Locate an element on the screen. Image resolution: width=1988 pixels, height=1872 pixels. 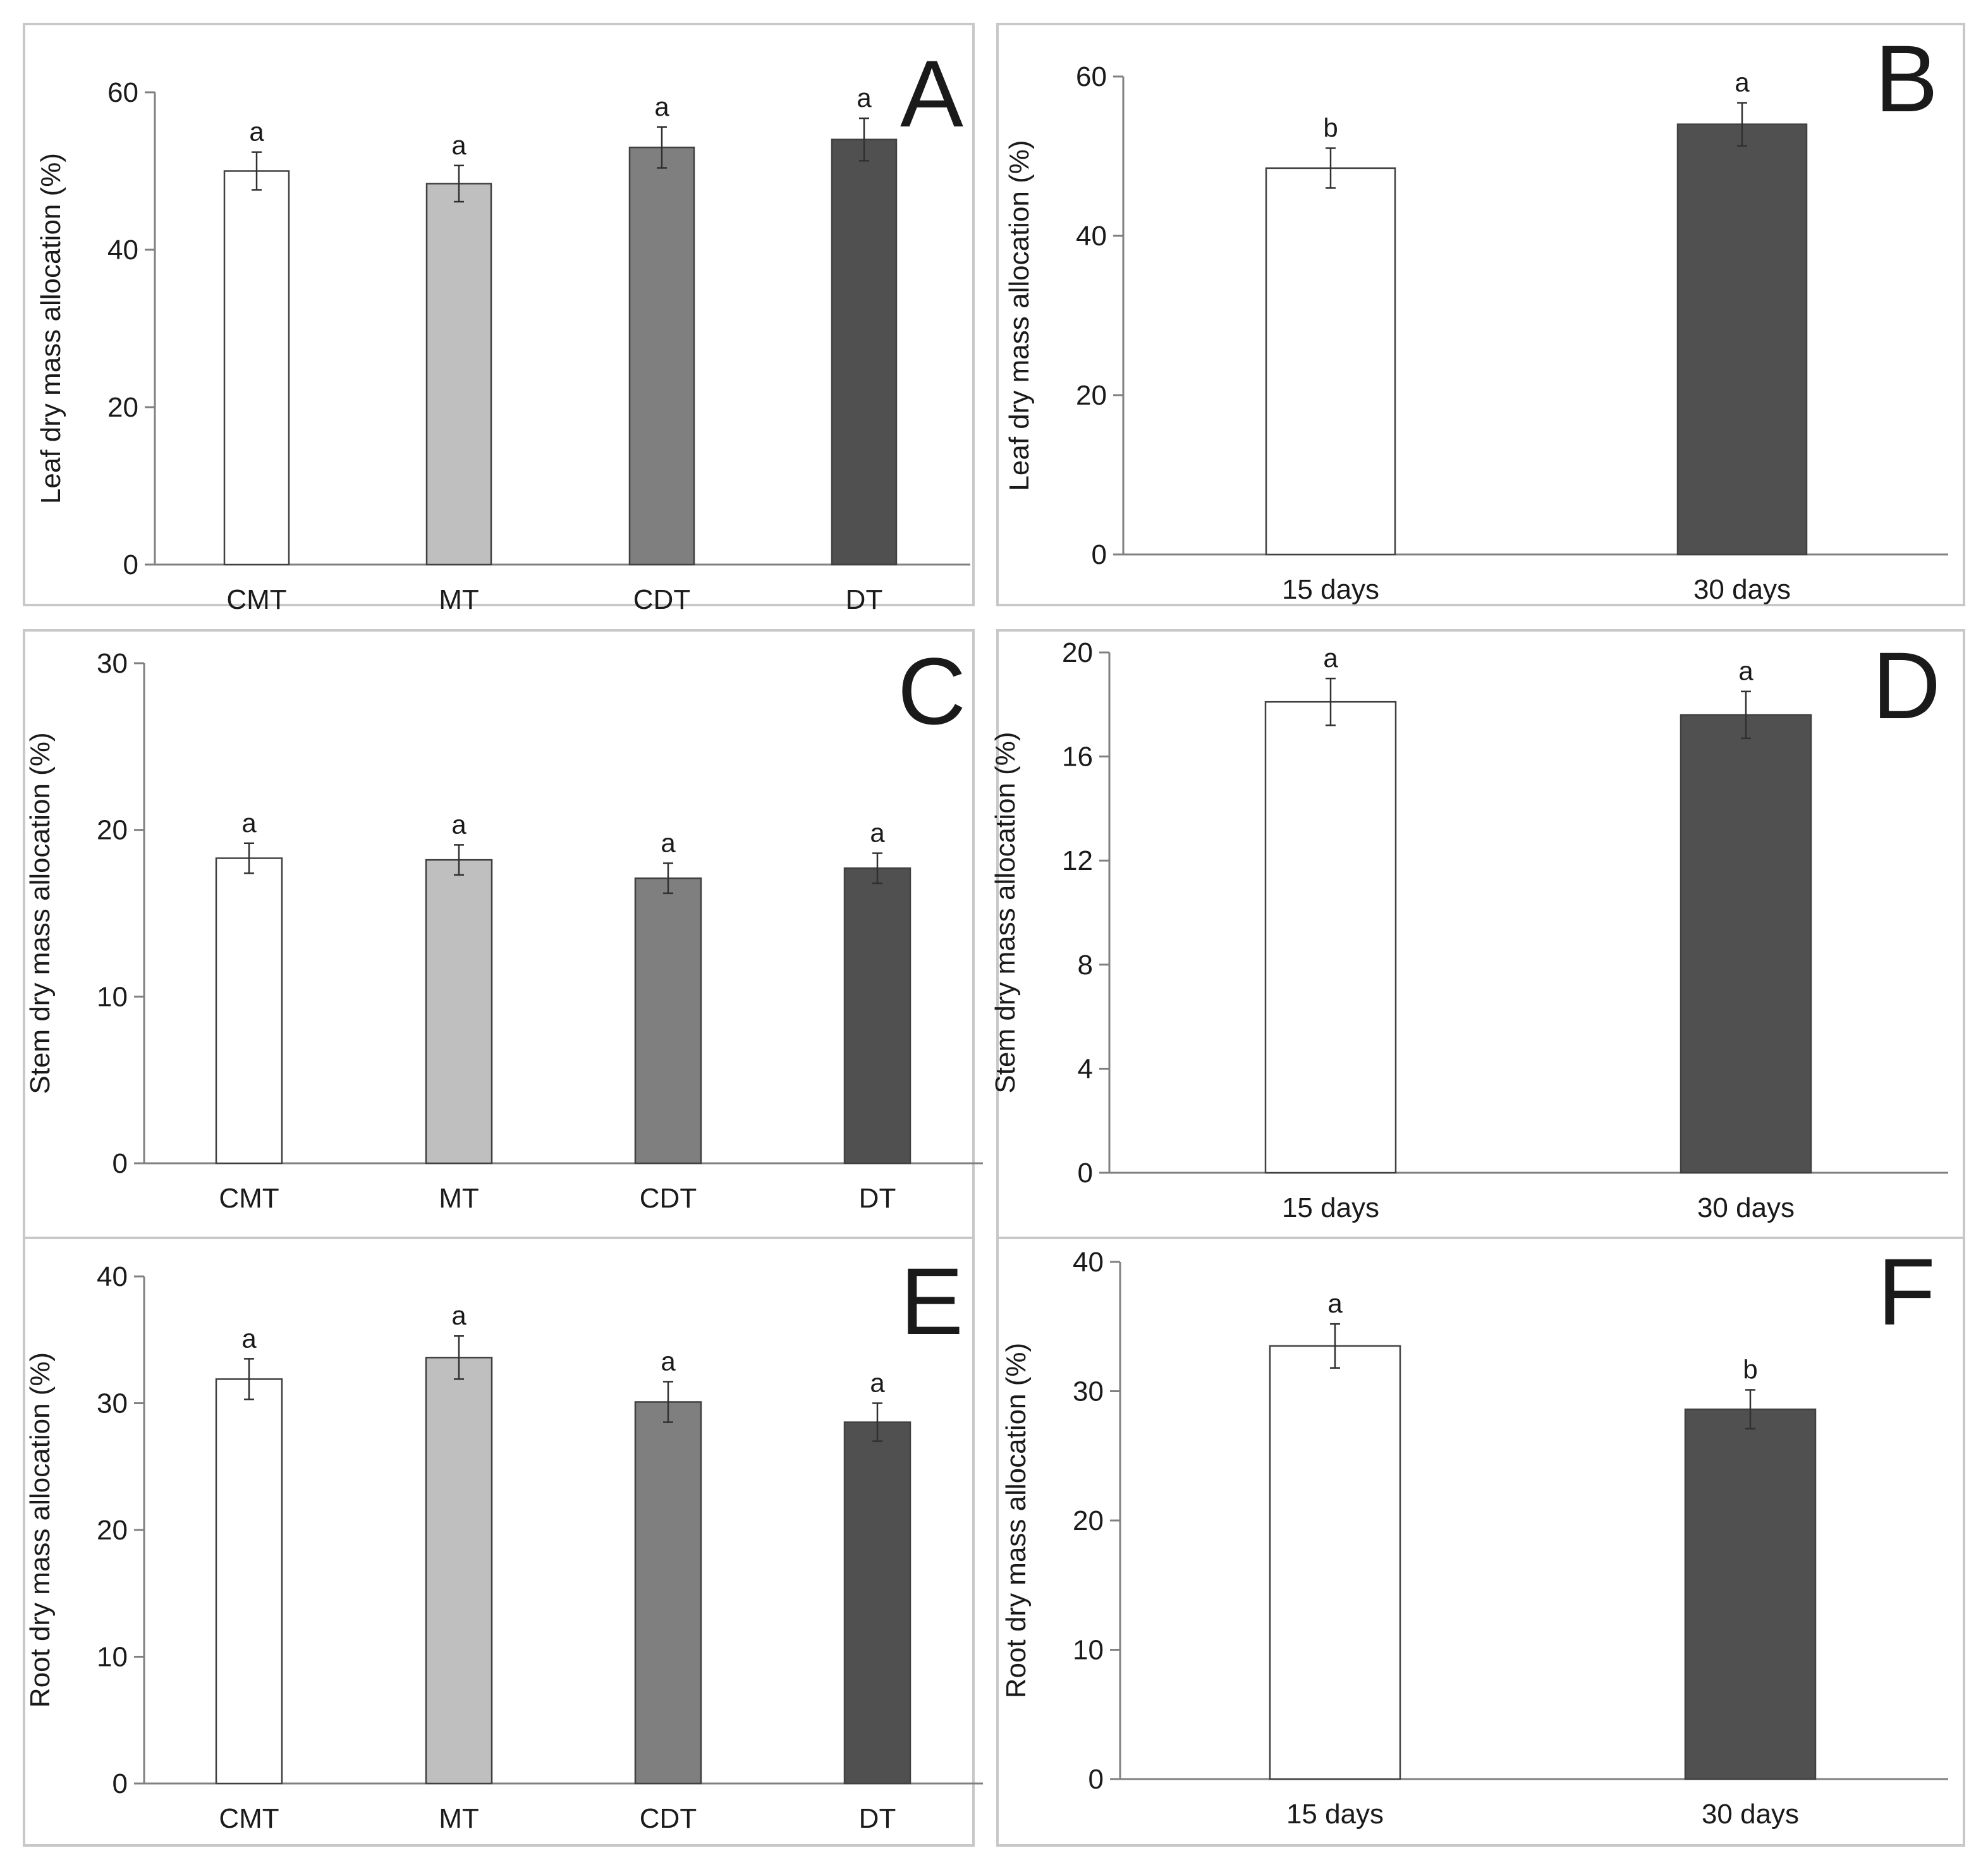
panel-d-y-tick-label: 0 is located at coordinates (1085, 1173).